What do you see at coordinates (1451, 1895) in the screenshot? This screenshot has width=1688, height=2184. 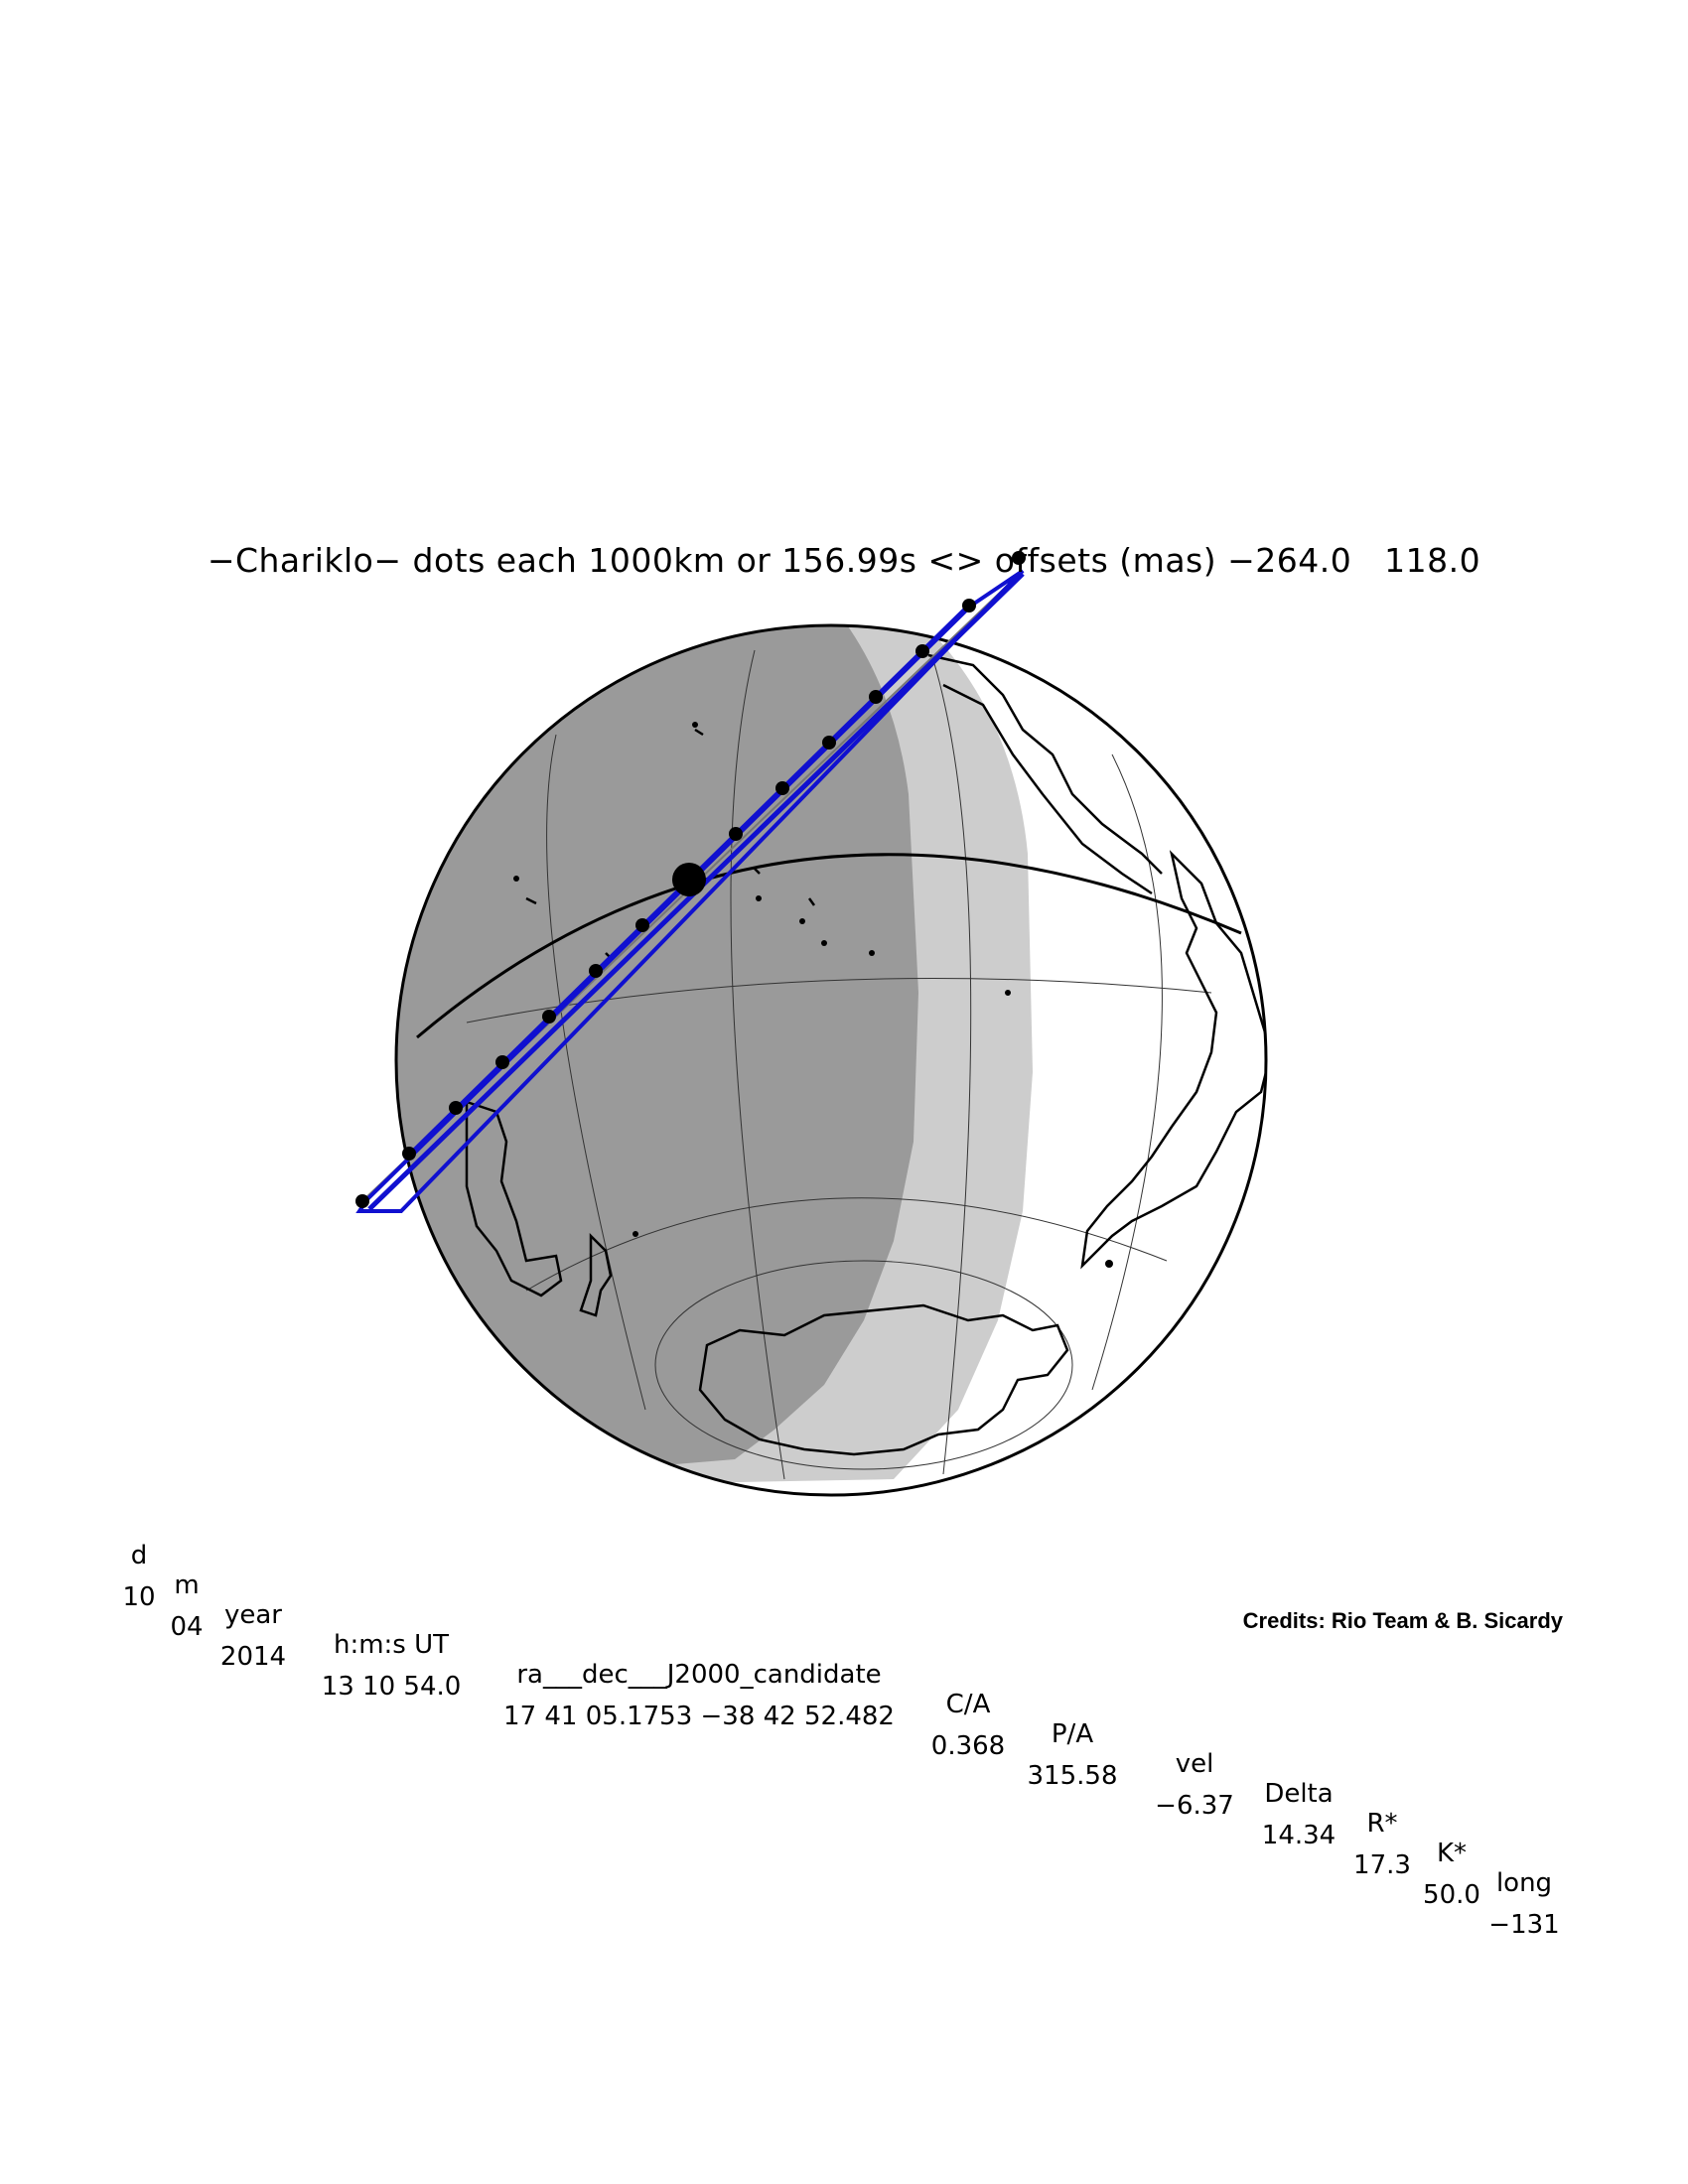 I see `value-k: 50.0` at bounding box center [1451, 1895].